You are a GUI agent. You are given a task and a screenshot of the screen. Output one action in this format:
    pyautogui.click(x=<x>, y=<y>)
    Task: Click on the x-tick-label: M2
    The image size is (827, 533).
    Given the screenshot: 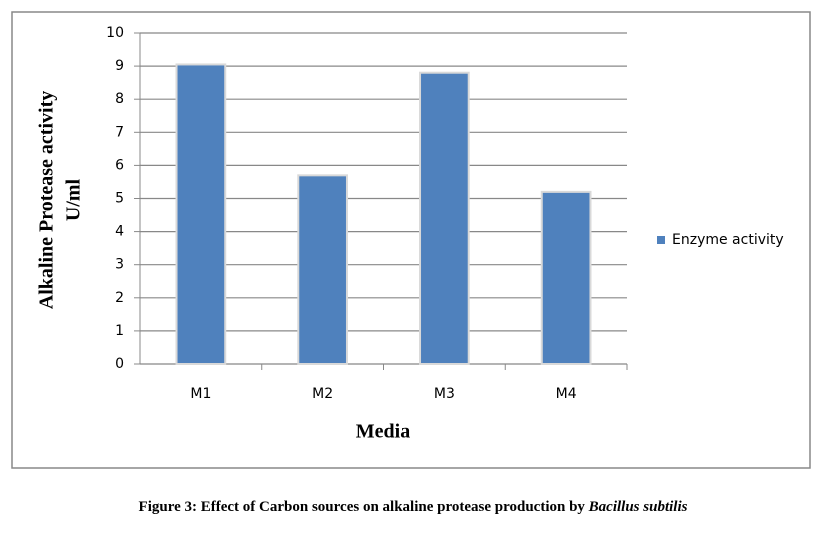 What is the action you would take?
    pyautogui.click(x=322, y=394)
    